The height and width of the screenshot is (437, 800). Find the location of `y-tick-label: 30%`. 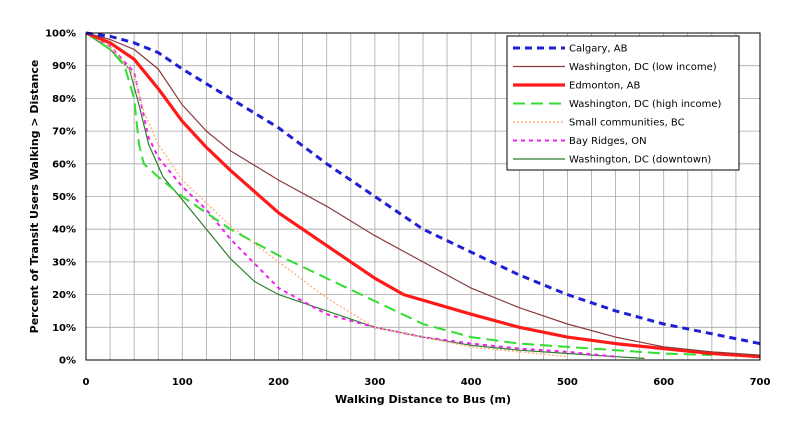

y-tick-label: 30% is located at coordinates (64, 262).